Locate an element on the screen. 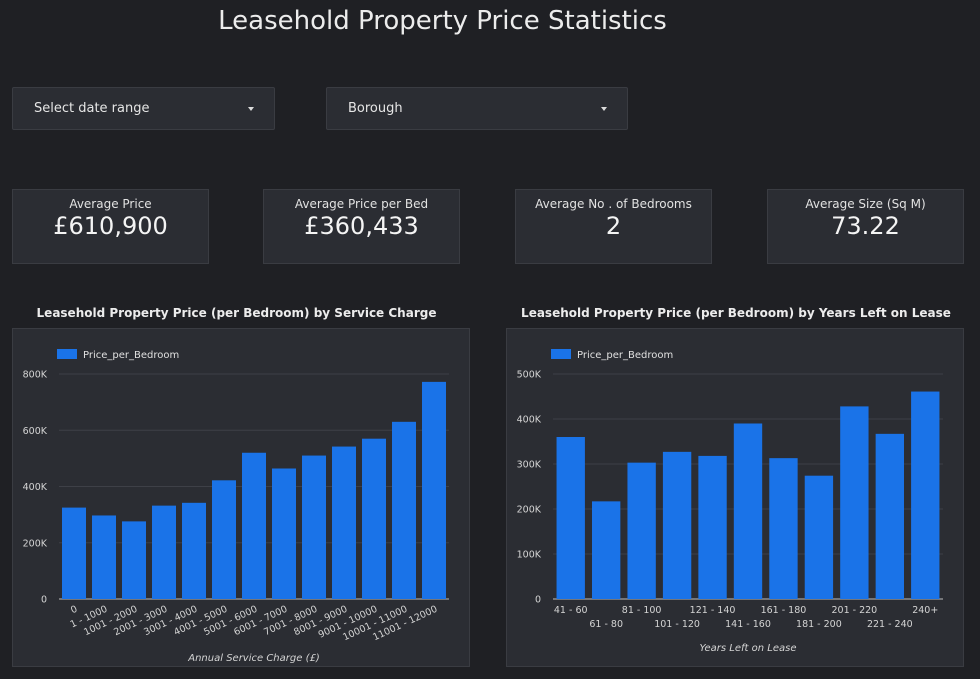 The image size is (980, 679). kpi-card-average-bedrooms: Average No . of Bedrooms 2 is located at coordinates (613, 226).